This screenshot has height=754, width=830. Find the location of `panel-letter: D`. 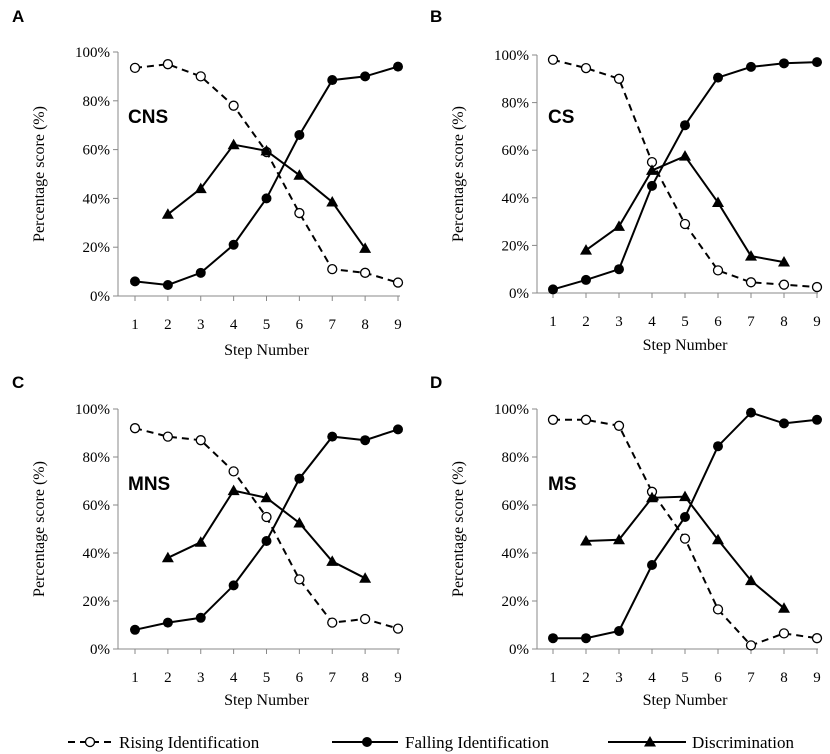

panel-letter: D is located at coordinates (436, 382).